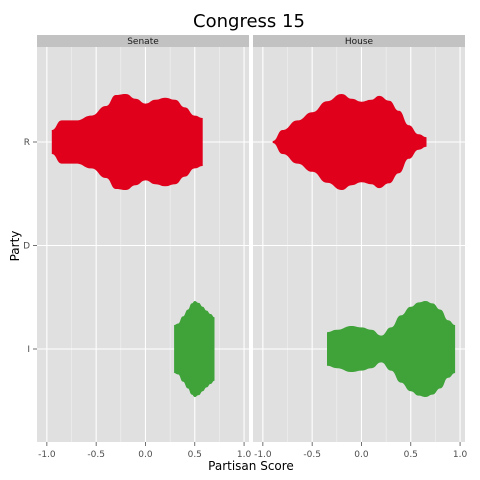 The image size is (480, 480). Describe the element at coordinates (28, 350) in the screenshot. I see `y-tick-label: I` at that location.